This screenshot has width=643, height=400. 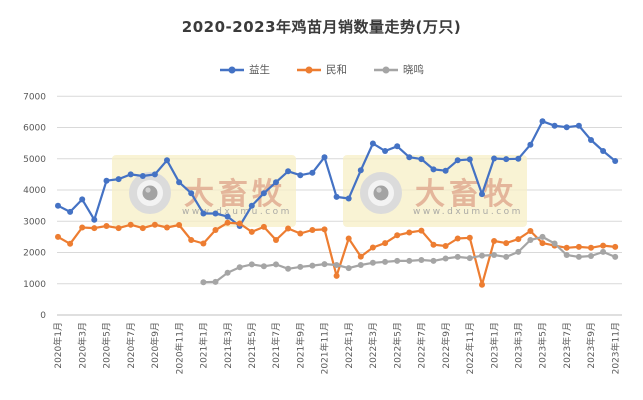 I want to click on y-axis-labels: 0 1000 2000 3000 4000 5000 6000 7000, so click(x=34, y=207).